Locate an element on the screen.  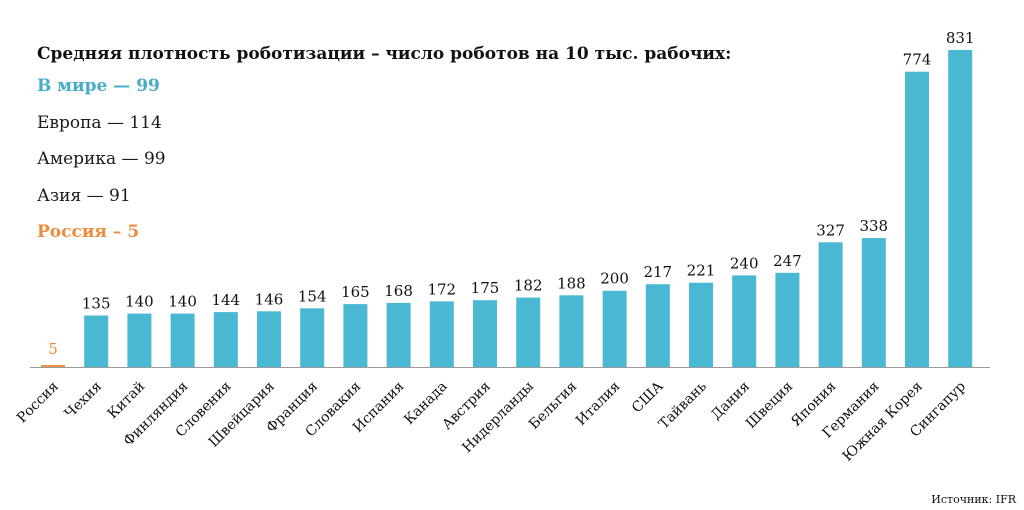
value-label: 774 is located at coordinates (917, 60).